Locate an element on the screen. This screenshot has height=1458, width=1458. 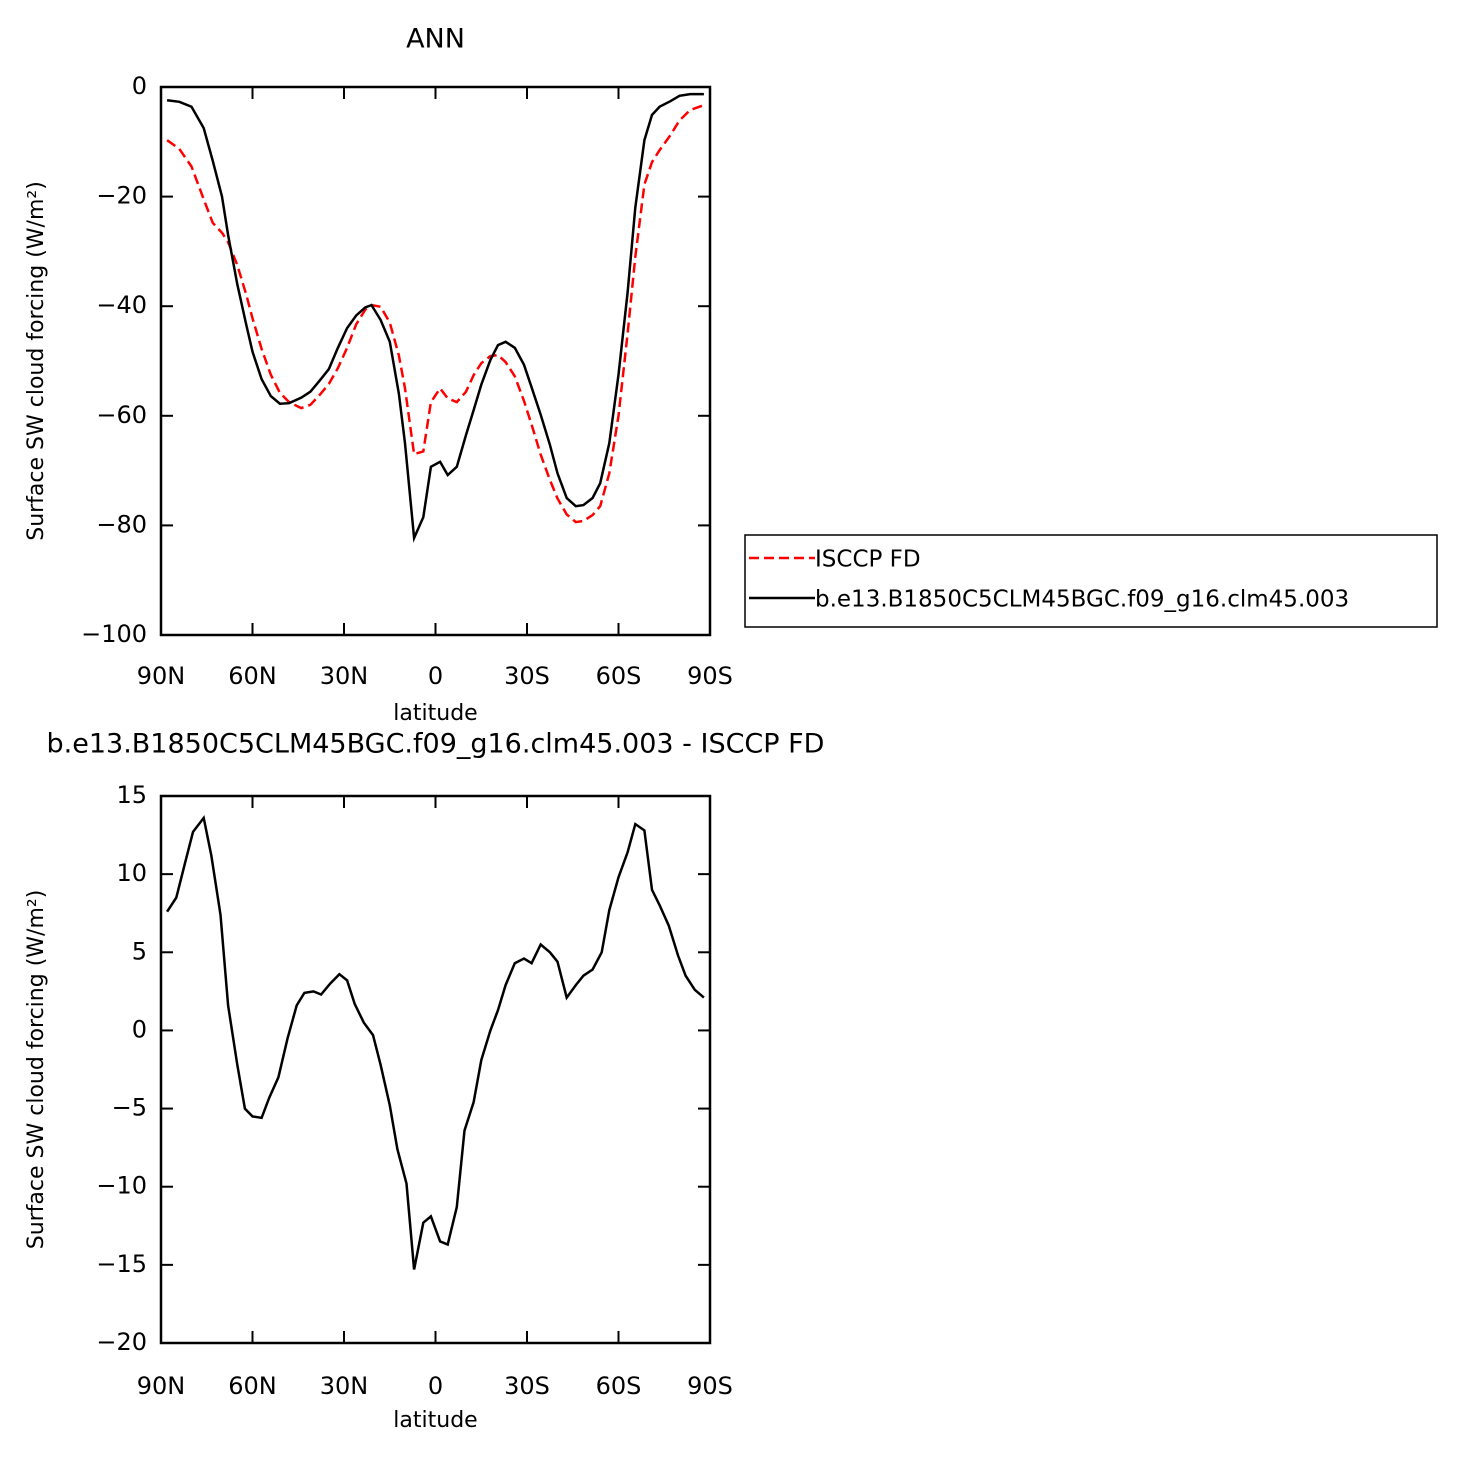
y-tick-label: 15 is located at coordinates (131, 795).